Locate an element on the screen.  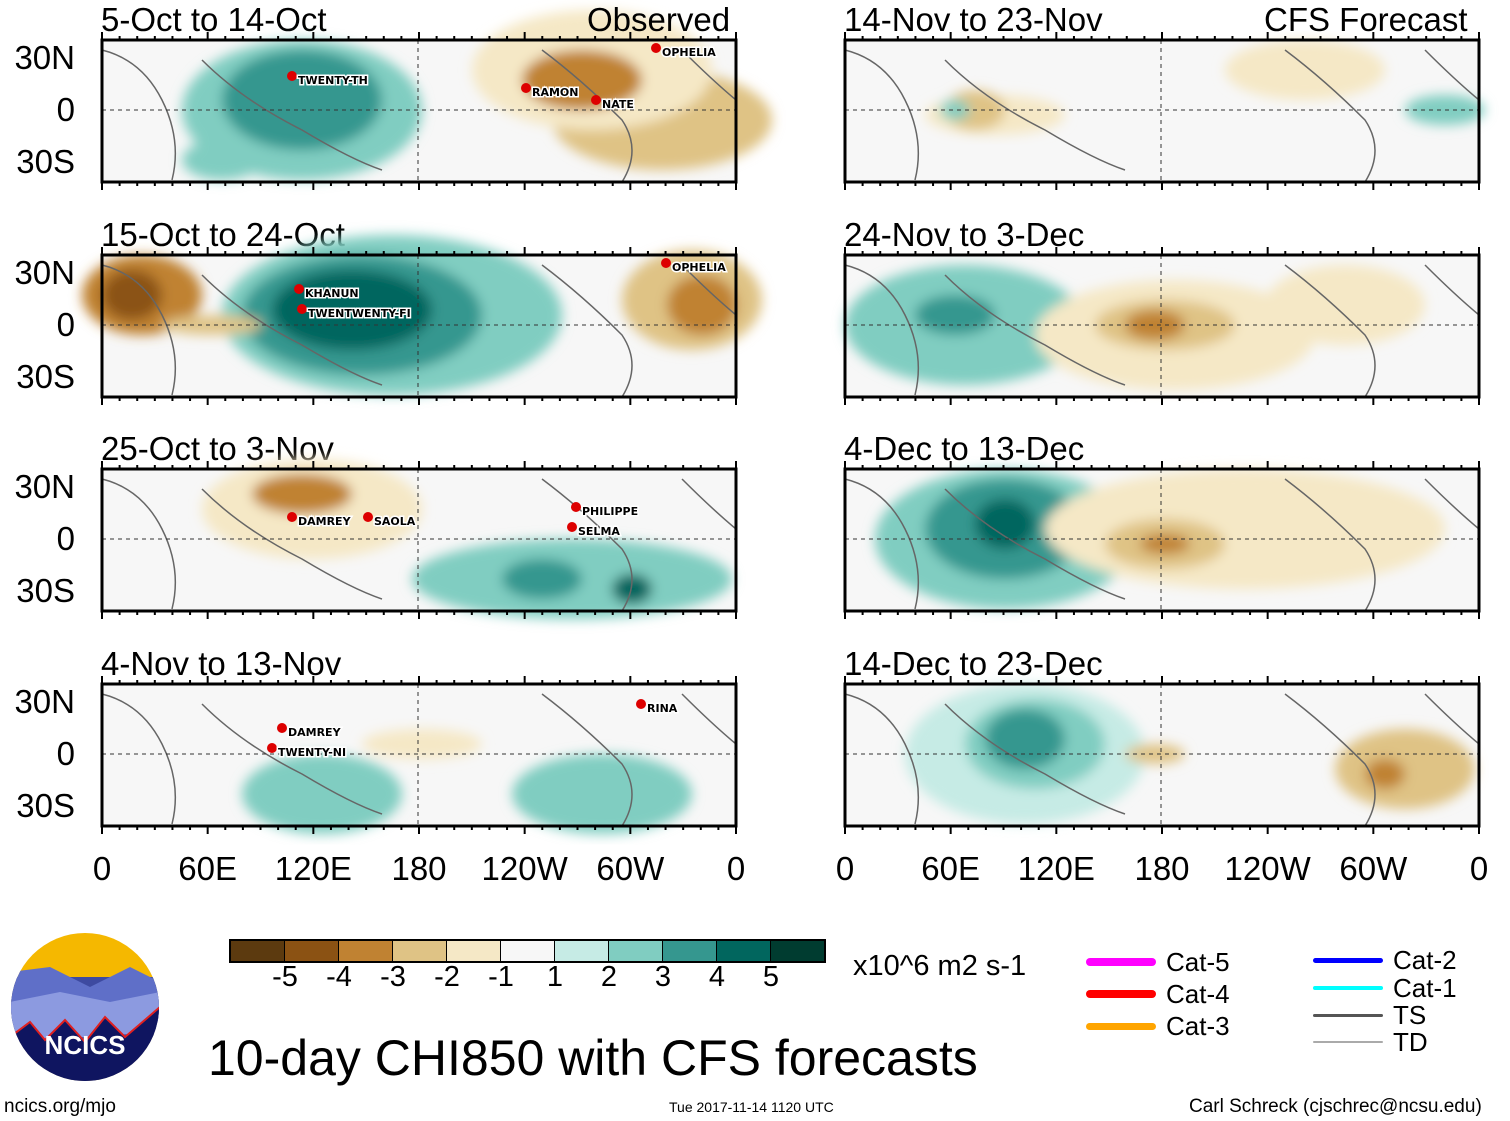
colorbar-label: 2 is located at coordinates (609, 977).